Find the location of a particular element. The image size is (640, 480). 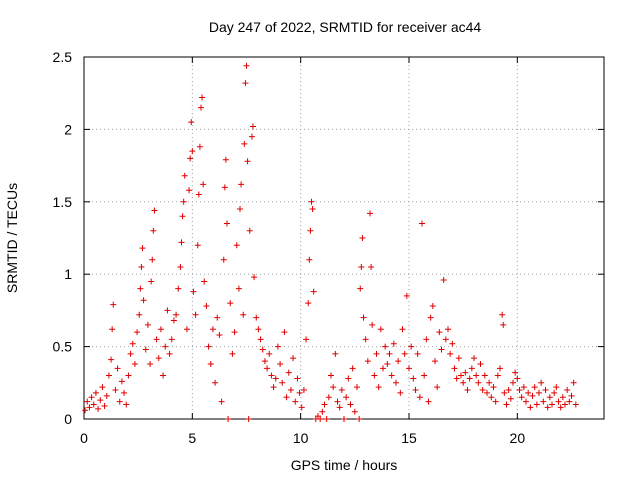

x-tick-label: 0 is located at coordinates (84, 438).